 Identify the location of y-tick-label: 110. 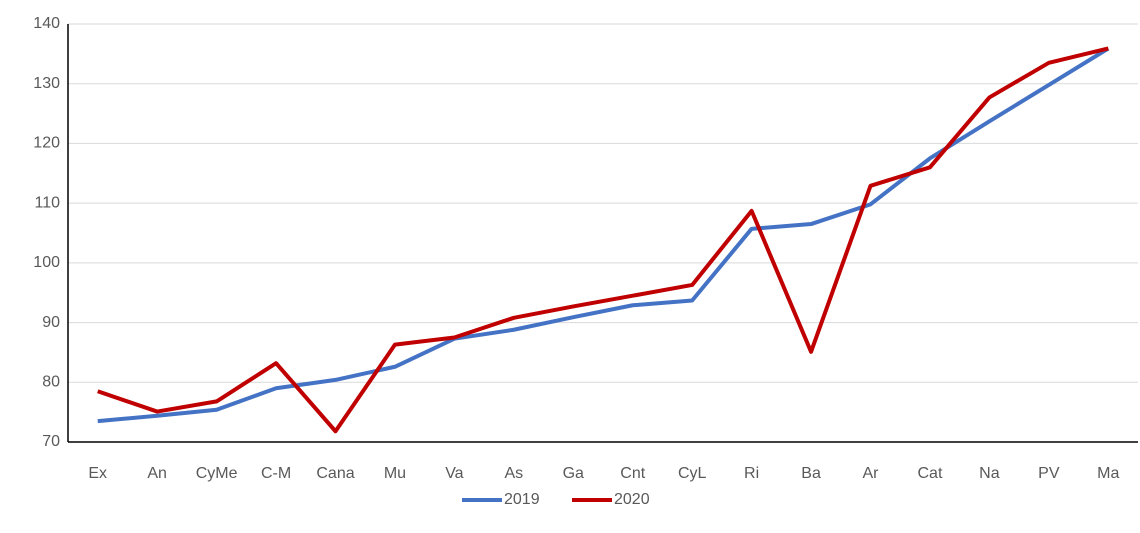
(47, 202).